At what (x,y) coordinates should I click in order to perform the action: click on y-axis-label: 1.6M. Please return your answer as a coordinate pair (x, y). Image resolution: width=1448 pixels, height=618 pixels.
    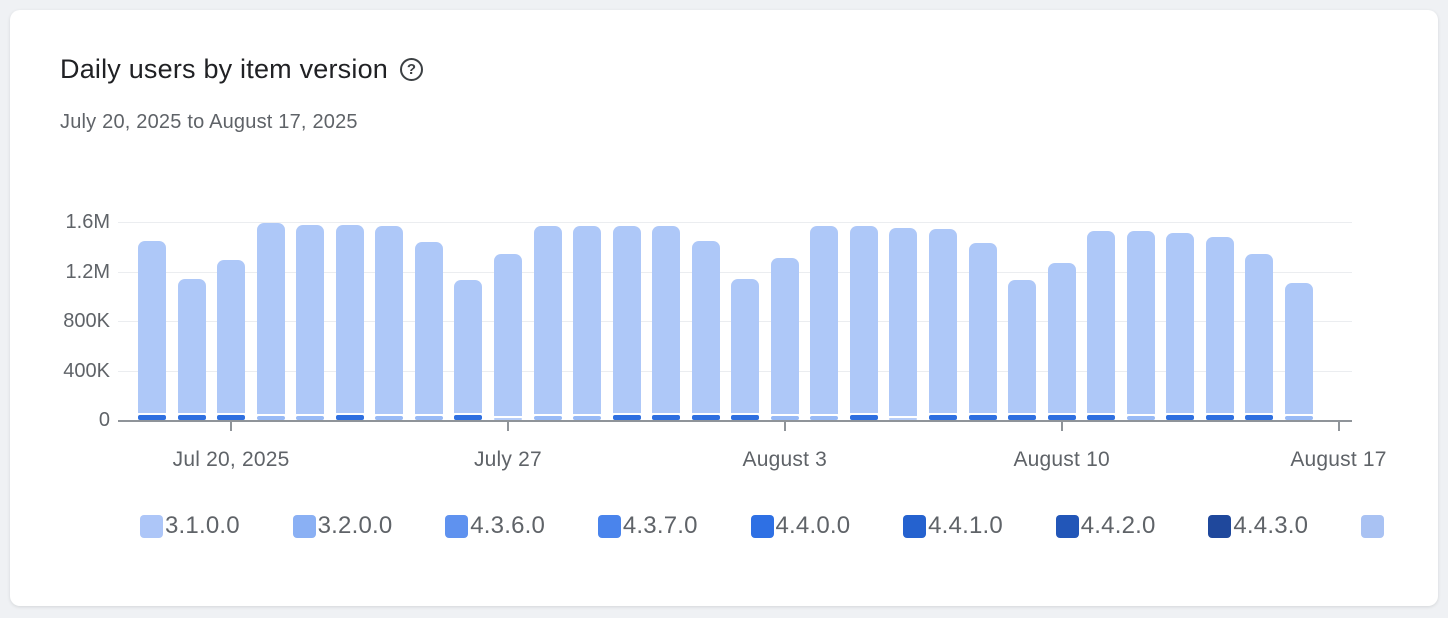
    Looking at the image, I should click on (87, 222).